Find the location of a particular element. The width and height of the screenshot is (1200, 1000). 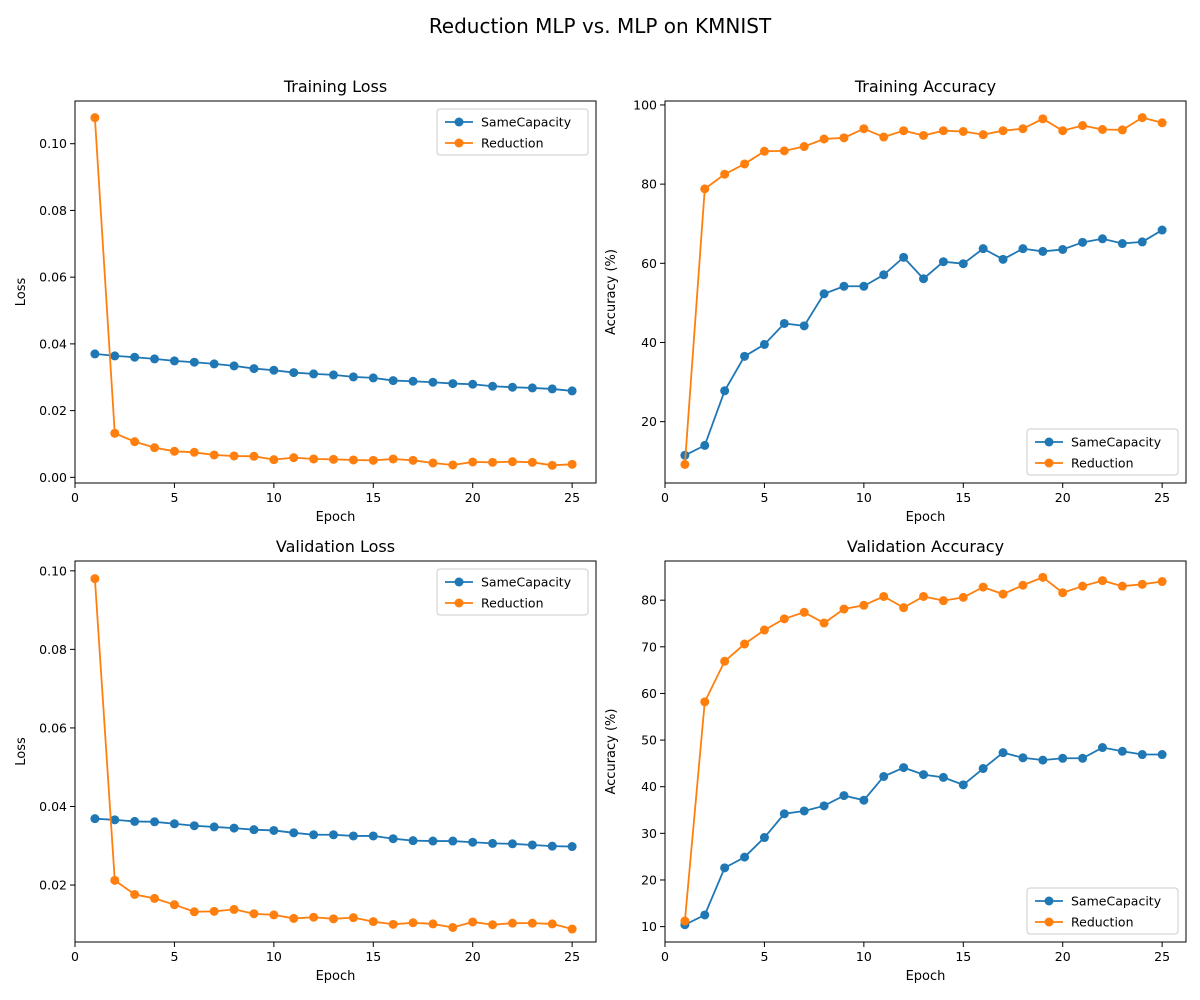

x-tick-label: 25 is located at coordinates (1162, 956).